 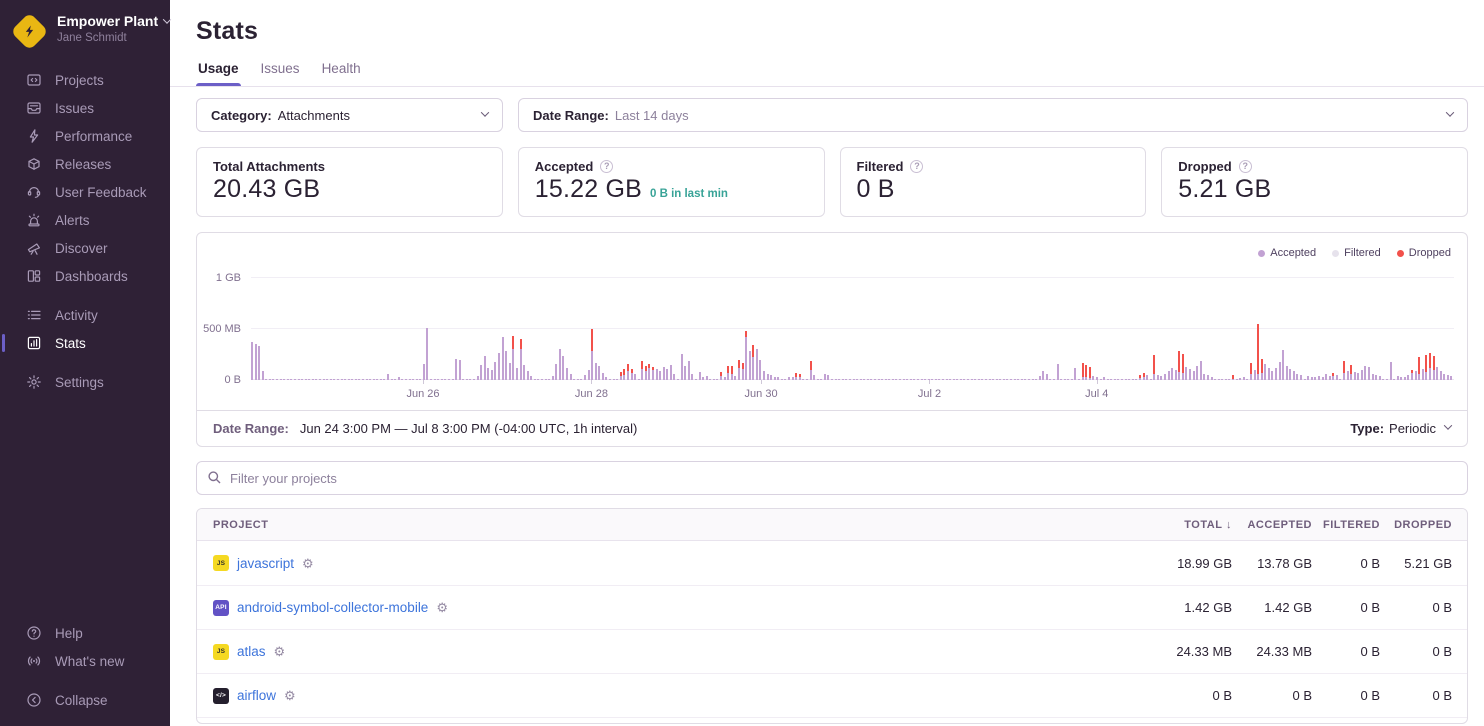 I want to click on dashboards-icon, so click(x=33, y=276).